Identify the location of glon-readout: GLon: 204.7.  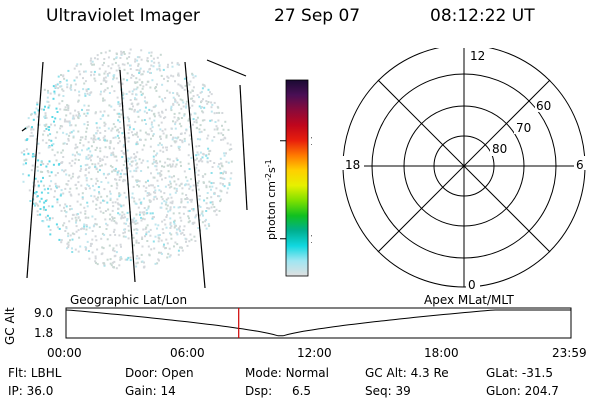
(522, 391).